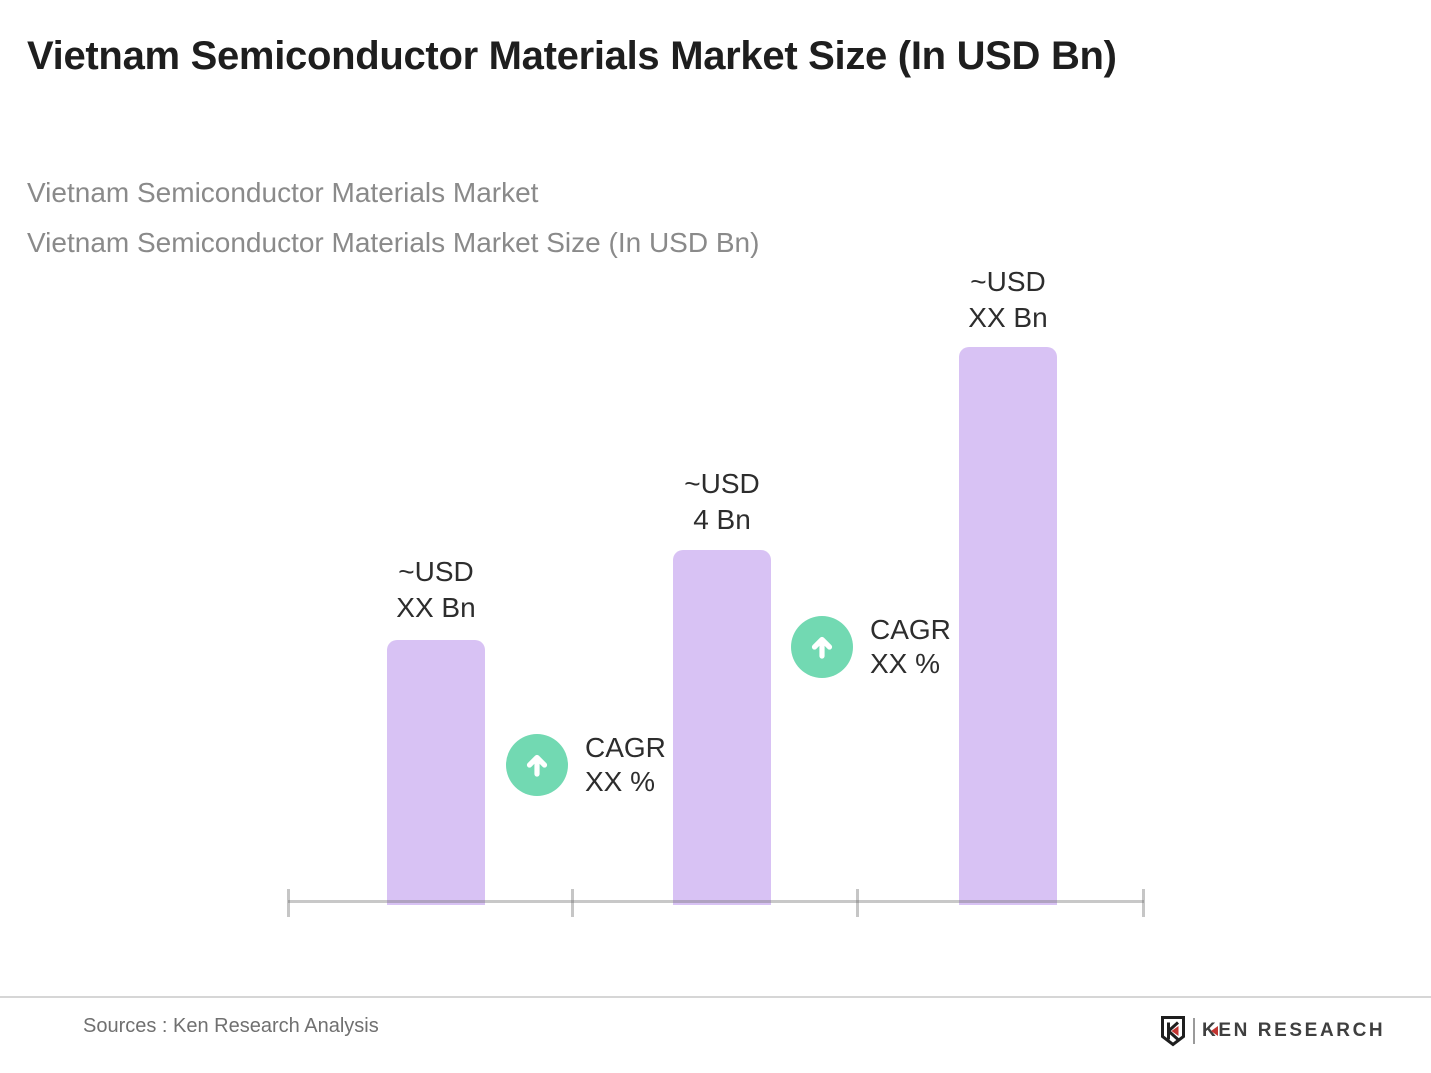 The width and height of the screenshot is (1431, 1073). What do you see at coordinates (715, 997) in the screenshot?
I see `footer-divider` at bounding box center [715, 997].